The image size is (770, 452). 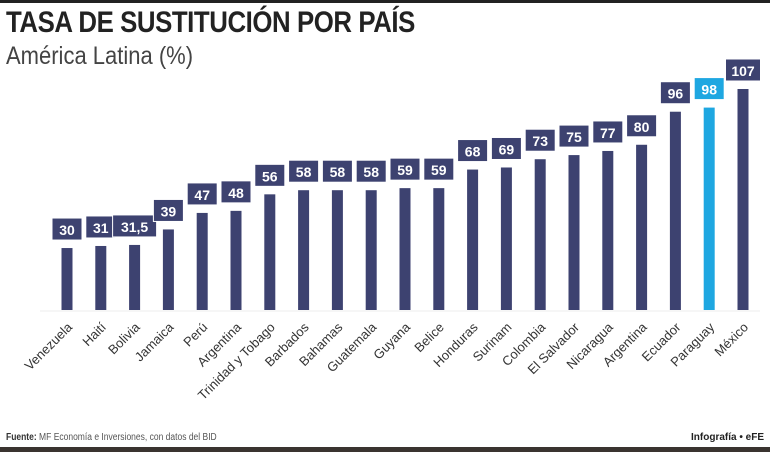 I want to click on value-label: 69, so click(x=507, y=149).